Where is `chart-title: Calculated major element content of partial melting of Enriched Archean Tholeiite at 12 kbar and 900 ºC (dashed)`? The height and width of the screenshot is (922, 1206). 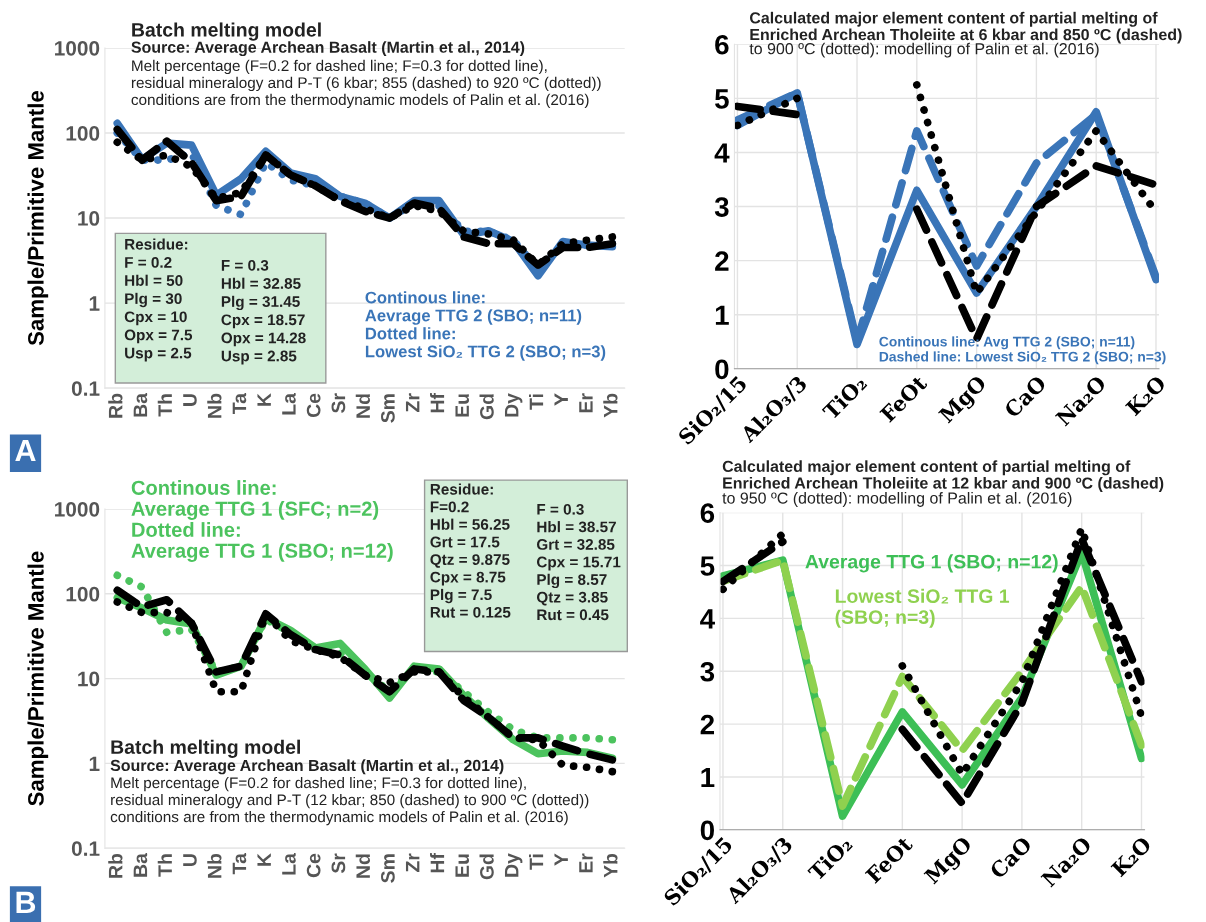 chart-title: Calculated major element content of partial melting of Enriched Archean Tholeiite at 12 kbar and 900 ºC (dashed) is located at coordinates (943, 476).